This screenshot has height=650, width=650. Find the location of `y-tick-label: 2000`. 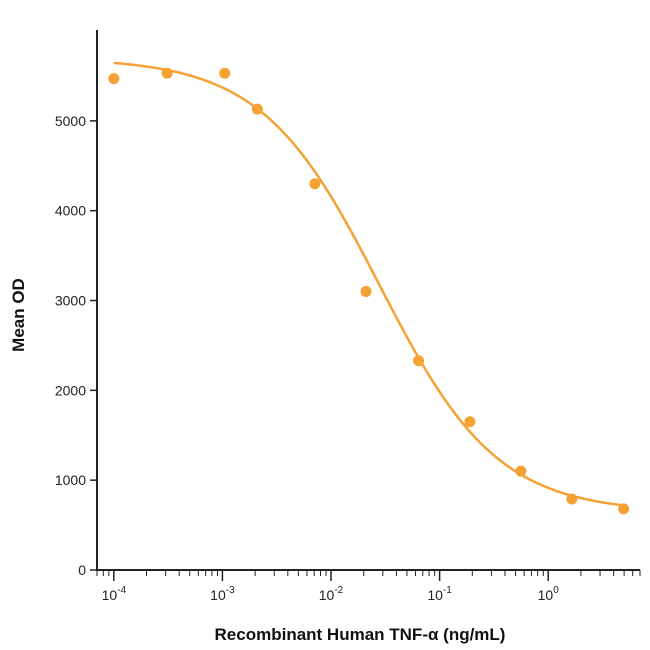

y-tick-label: 2000 is located at coordinates (70, 390).